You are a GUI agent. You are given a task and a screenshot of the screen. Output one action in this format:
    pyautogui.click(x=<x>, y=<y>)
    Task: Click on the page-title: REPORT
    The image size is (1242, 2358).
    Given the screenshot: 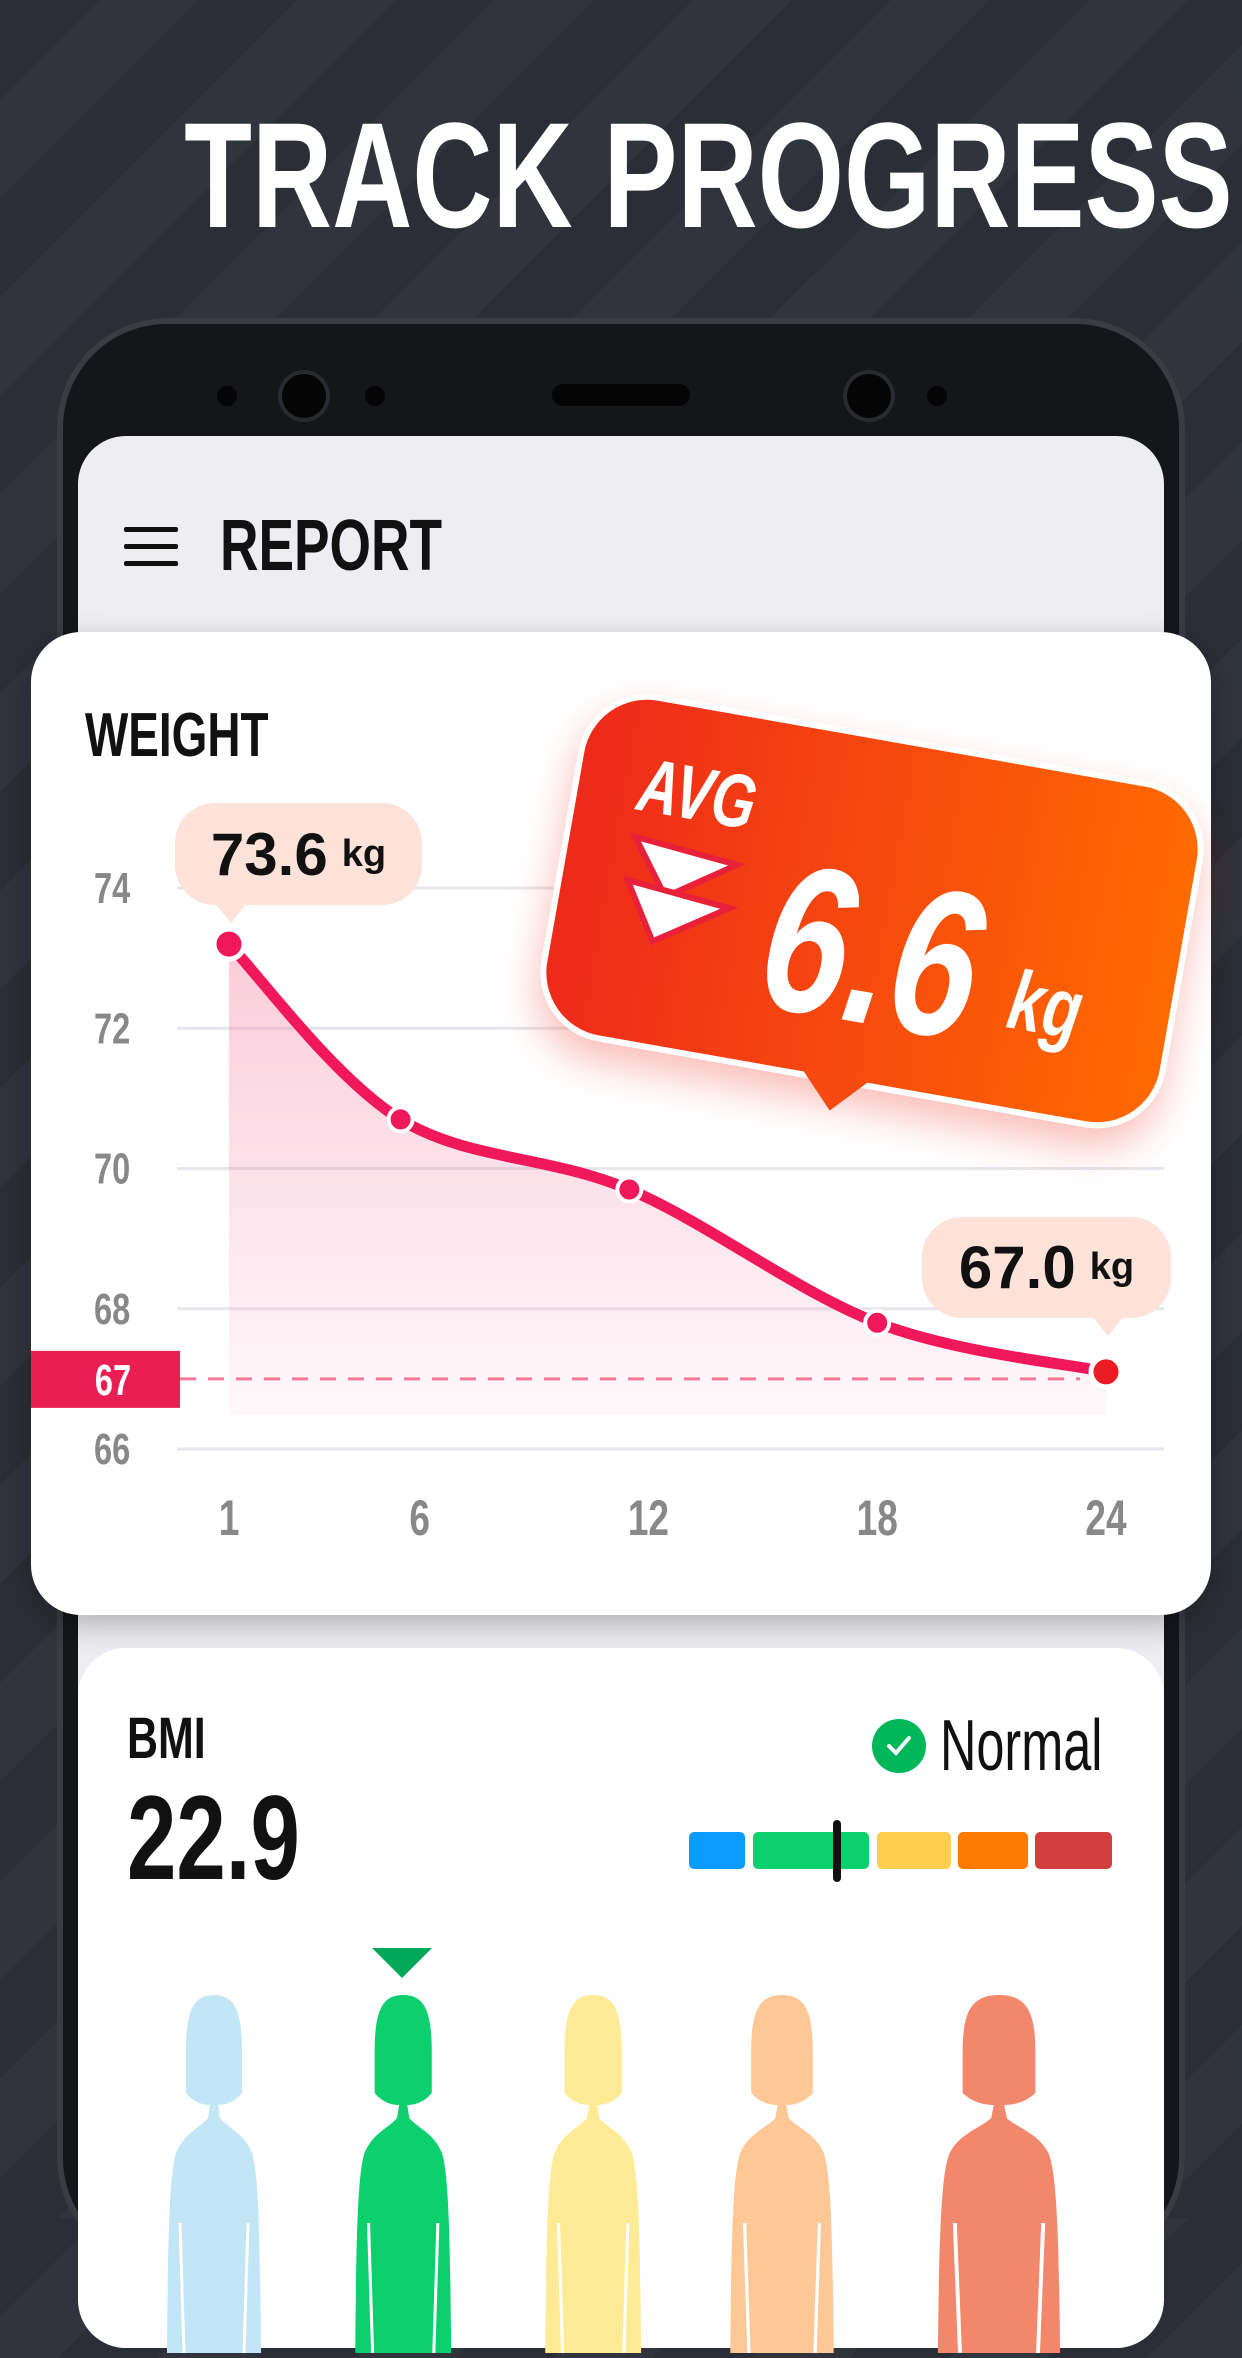 What is the action you would take?
    pyautogui.click(x=331, y=546)
    